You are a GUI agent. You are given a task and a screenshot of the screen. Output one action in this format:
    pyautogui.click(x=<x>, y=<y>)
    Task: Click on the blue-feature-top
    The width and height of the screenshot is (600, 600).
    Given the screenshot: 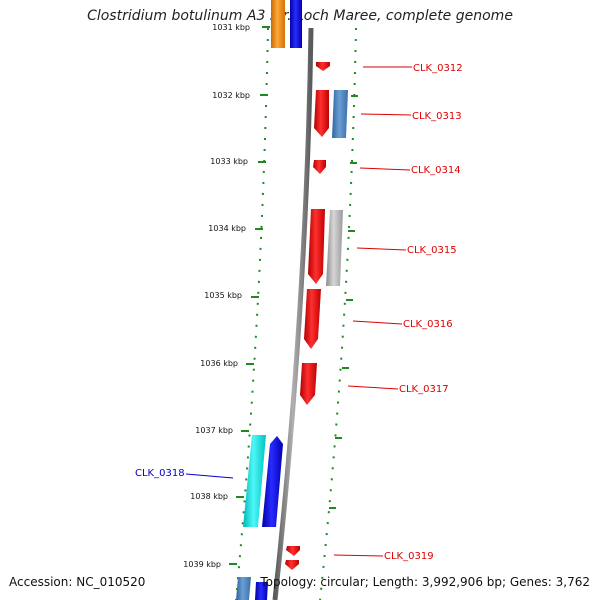 What is the action you would take?
    pyautogui.click(x=296, y=24)
    